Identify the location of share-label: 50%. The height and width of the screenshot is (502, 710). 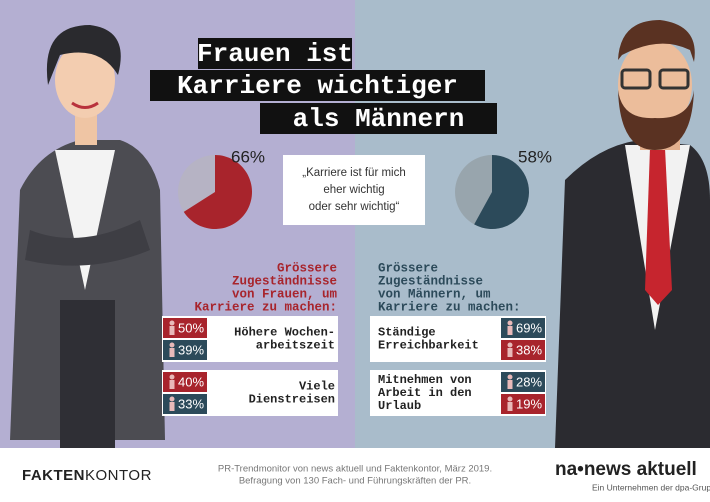
(191, 327).